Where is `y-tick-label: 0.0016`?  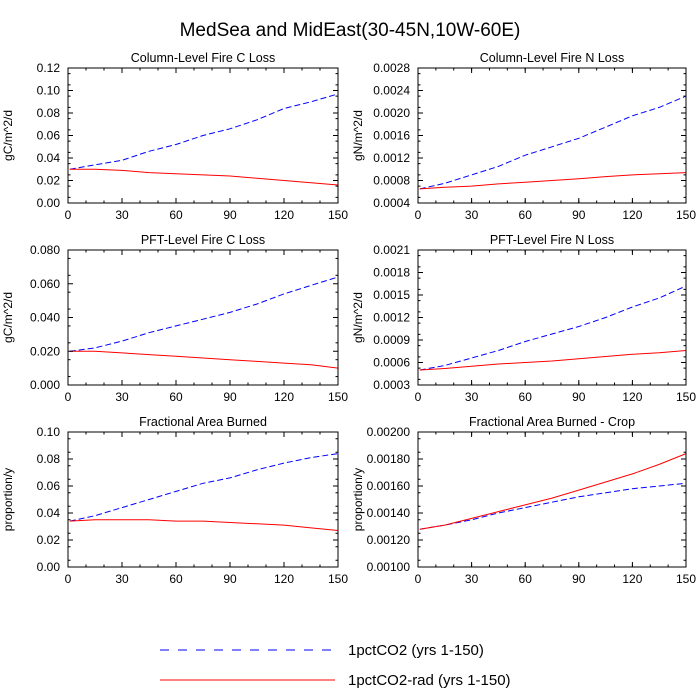 y-tick-label: 0.0016 is located at coordinates (391, 136).